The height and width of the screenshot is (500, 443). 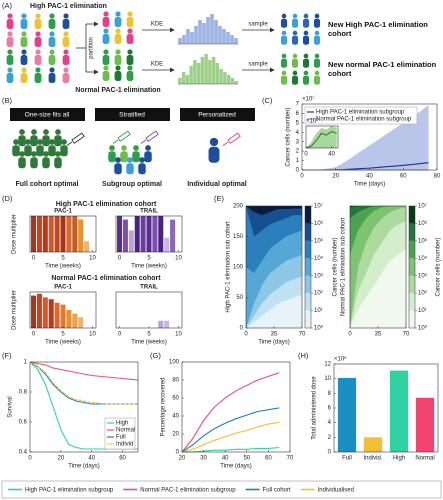 What do you see at coordinates (221, 489) in the screenshot?
I see `legend-frame` at bounding box center [221, 489].